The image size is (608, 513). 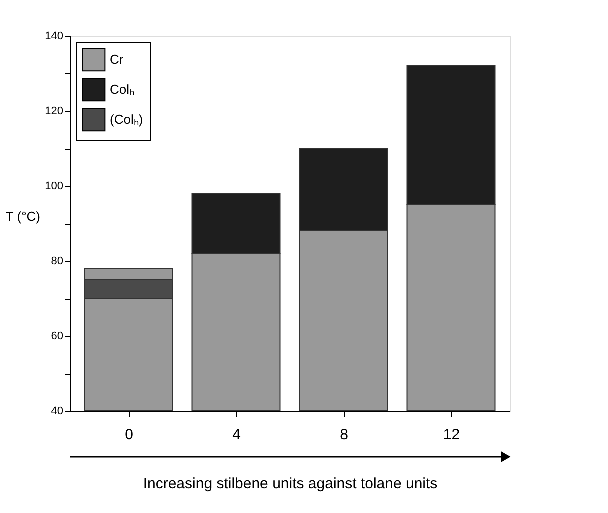 What do you see at coordinates (57, 262) in the screenshot?
I see `y-tick-label: 80` at bounding box center [57, 262].